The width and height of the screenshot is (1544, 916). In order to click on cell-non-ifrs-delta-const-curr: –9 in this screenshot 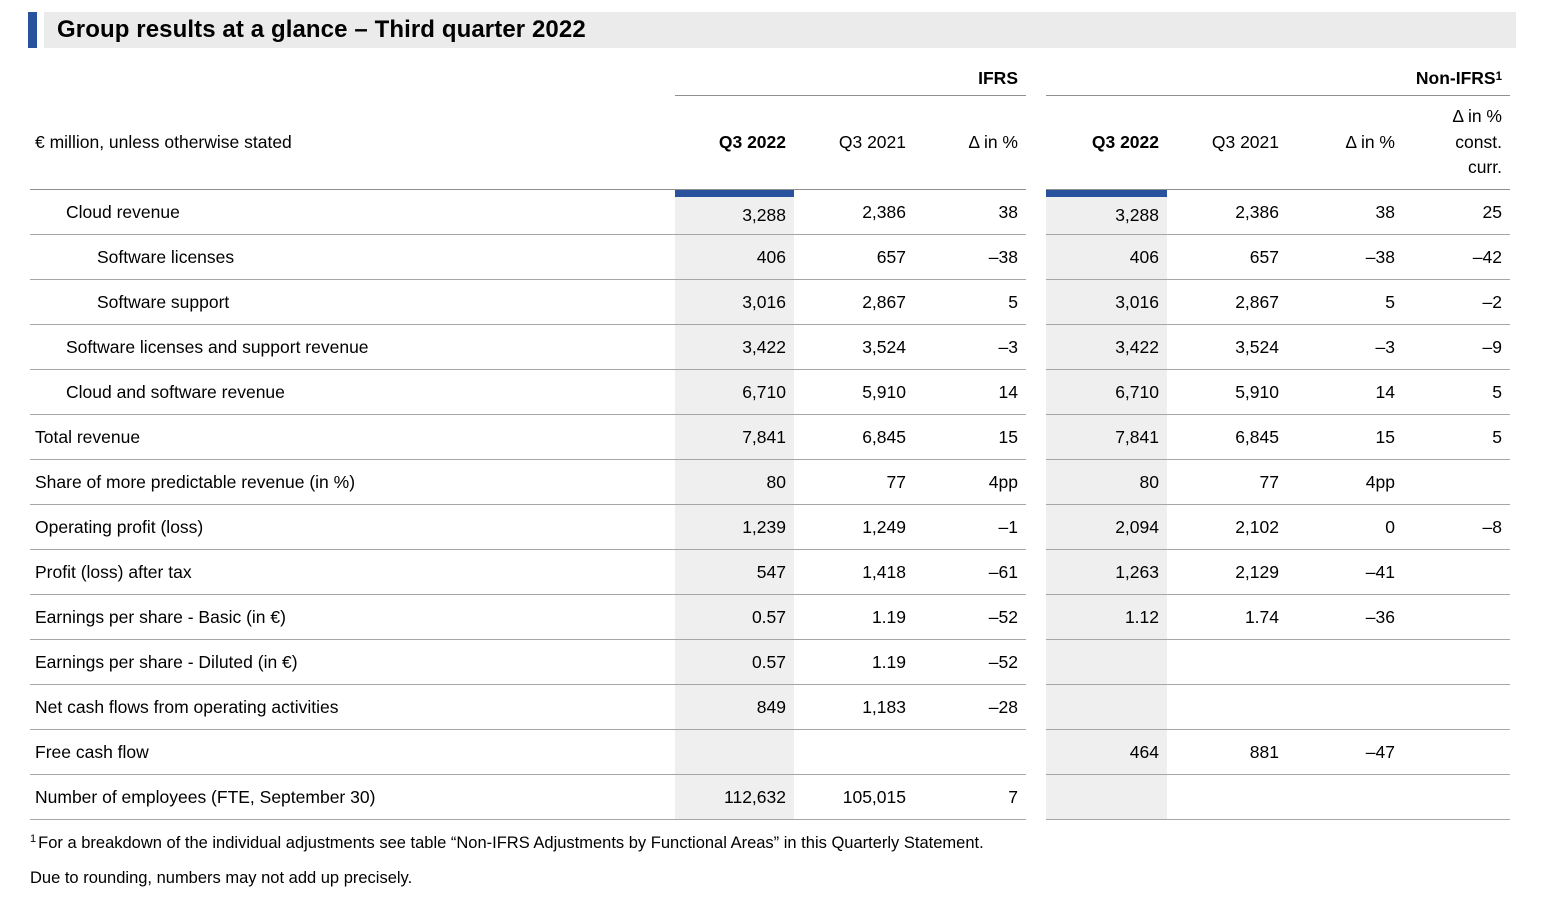, I will do `click(1456, 347)`.